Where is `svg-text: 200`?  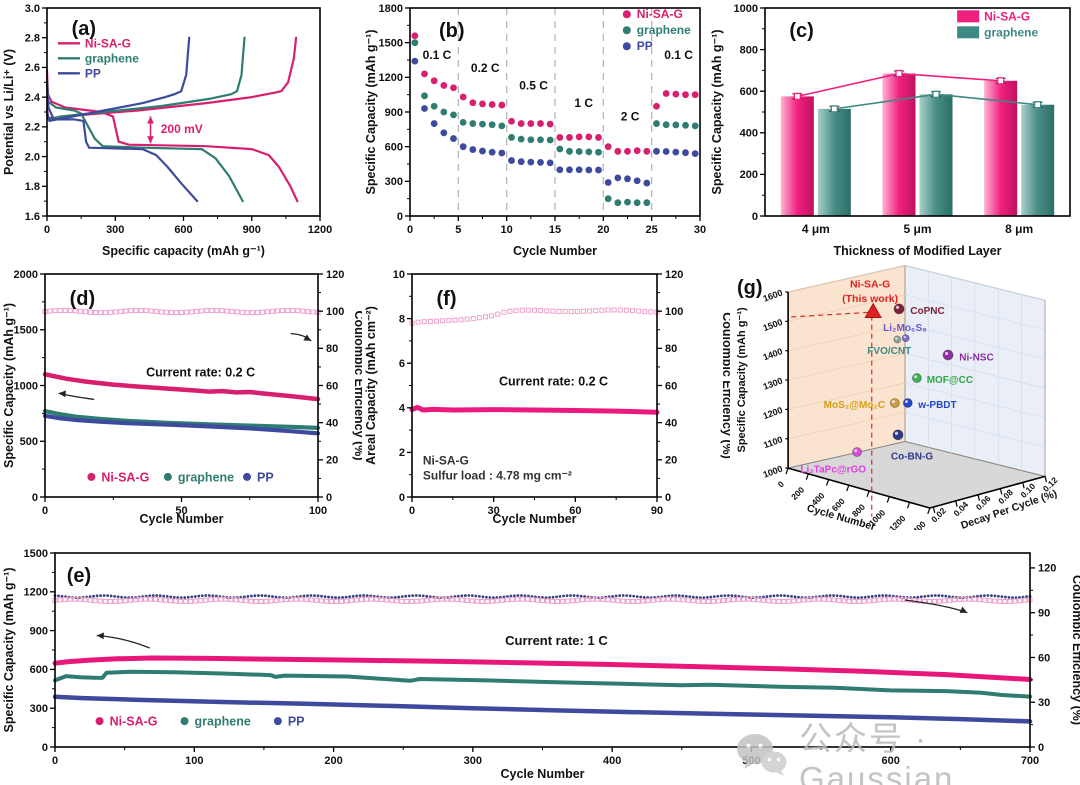 svg-text: 200 is located at coordinates (333, 761).